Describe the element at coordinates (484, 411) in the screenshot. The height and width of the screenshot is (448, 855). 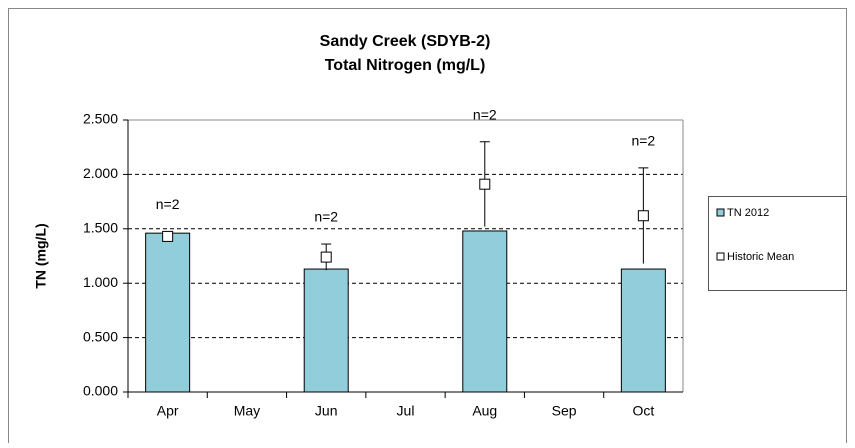
I see `x-tick-label: Aug` at that location.